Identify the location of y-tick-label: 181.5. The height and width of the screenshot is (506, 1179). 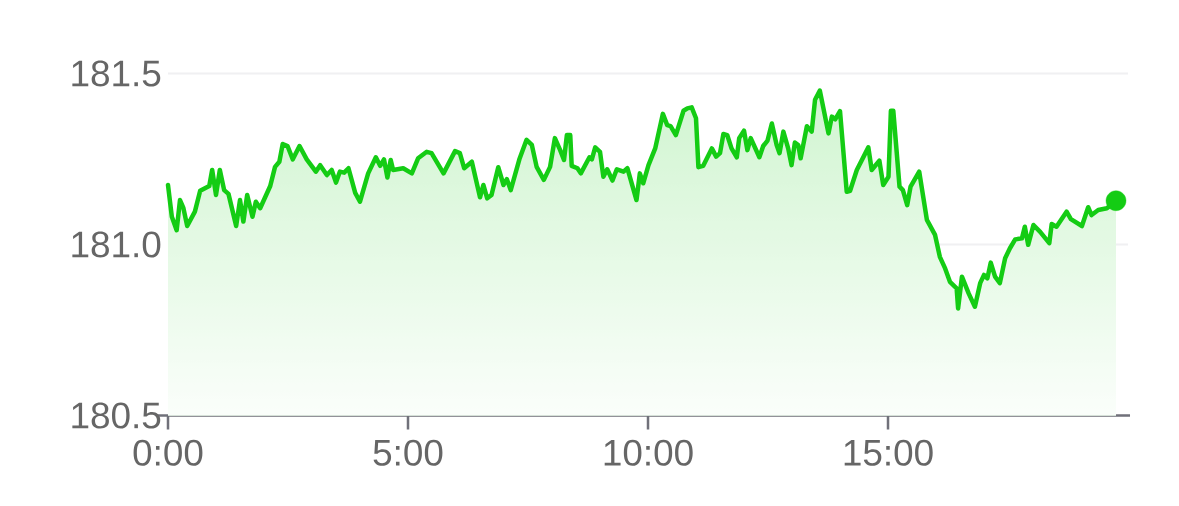
(116, 73).